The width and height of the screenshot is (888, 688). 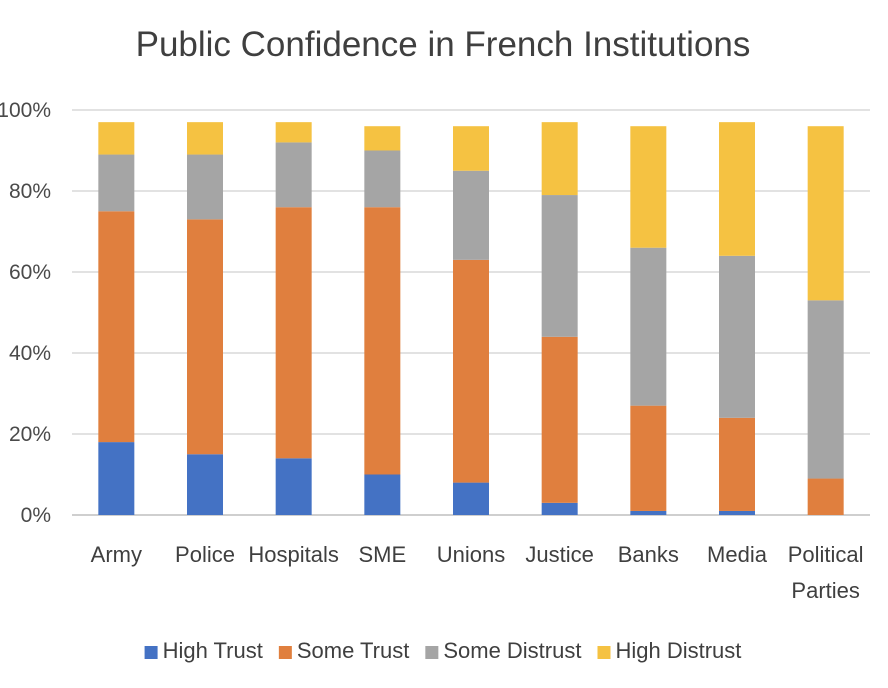 What do you see at coordinates (285, 652) in the screenshot?
I see `legend-swatch-some-trust` at bounding box center [285, 652].